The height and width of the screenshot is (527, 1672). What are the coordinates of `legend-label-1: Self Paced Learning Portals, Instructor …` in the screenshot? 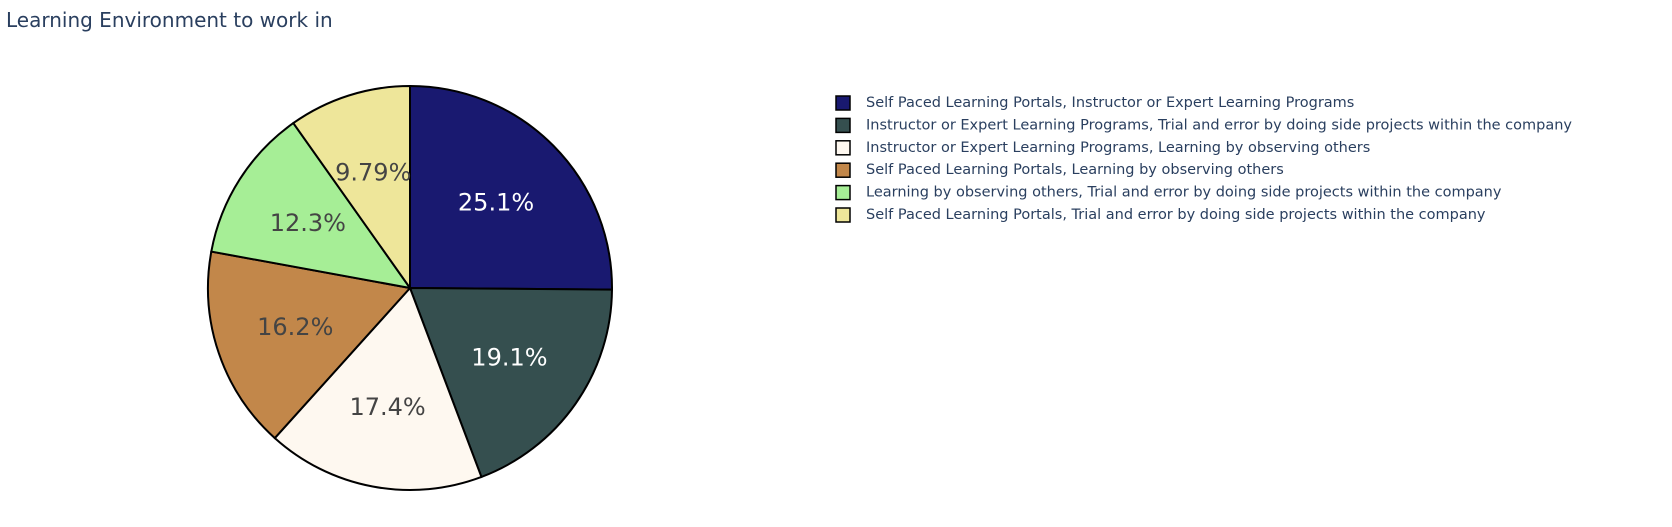 It's located at (1110, 103).